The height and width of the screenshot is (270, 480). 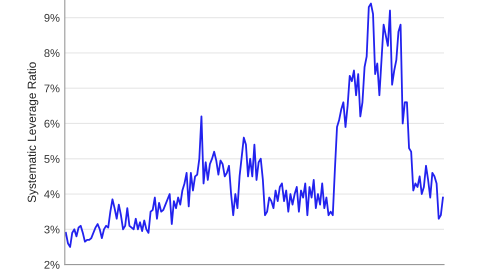 I want to click on y-tick-label: 6%, so click(x=52, y=124).